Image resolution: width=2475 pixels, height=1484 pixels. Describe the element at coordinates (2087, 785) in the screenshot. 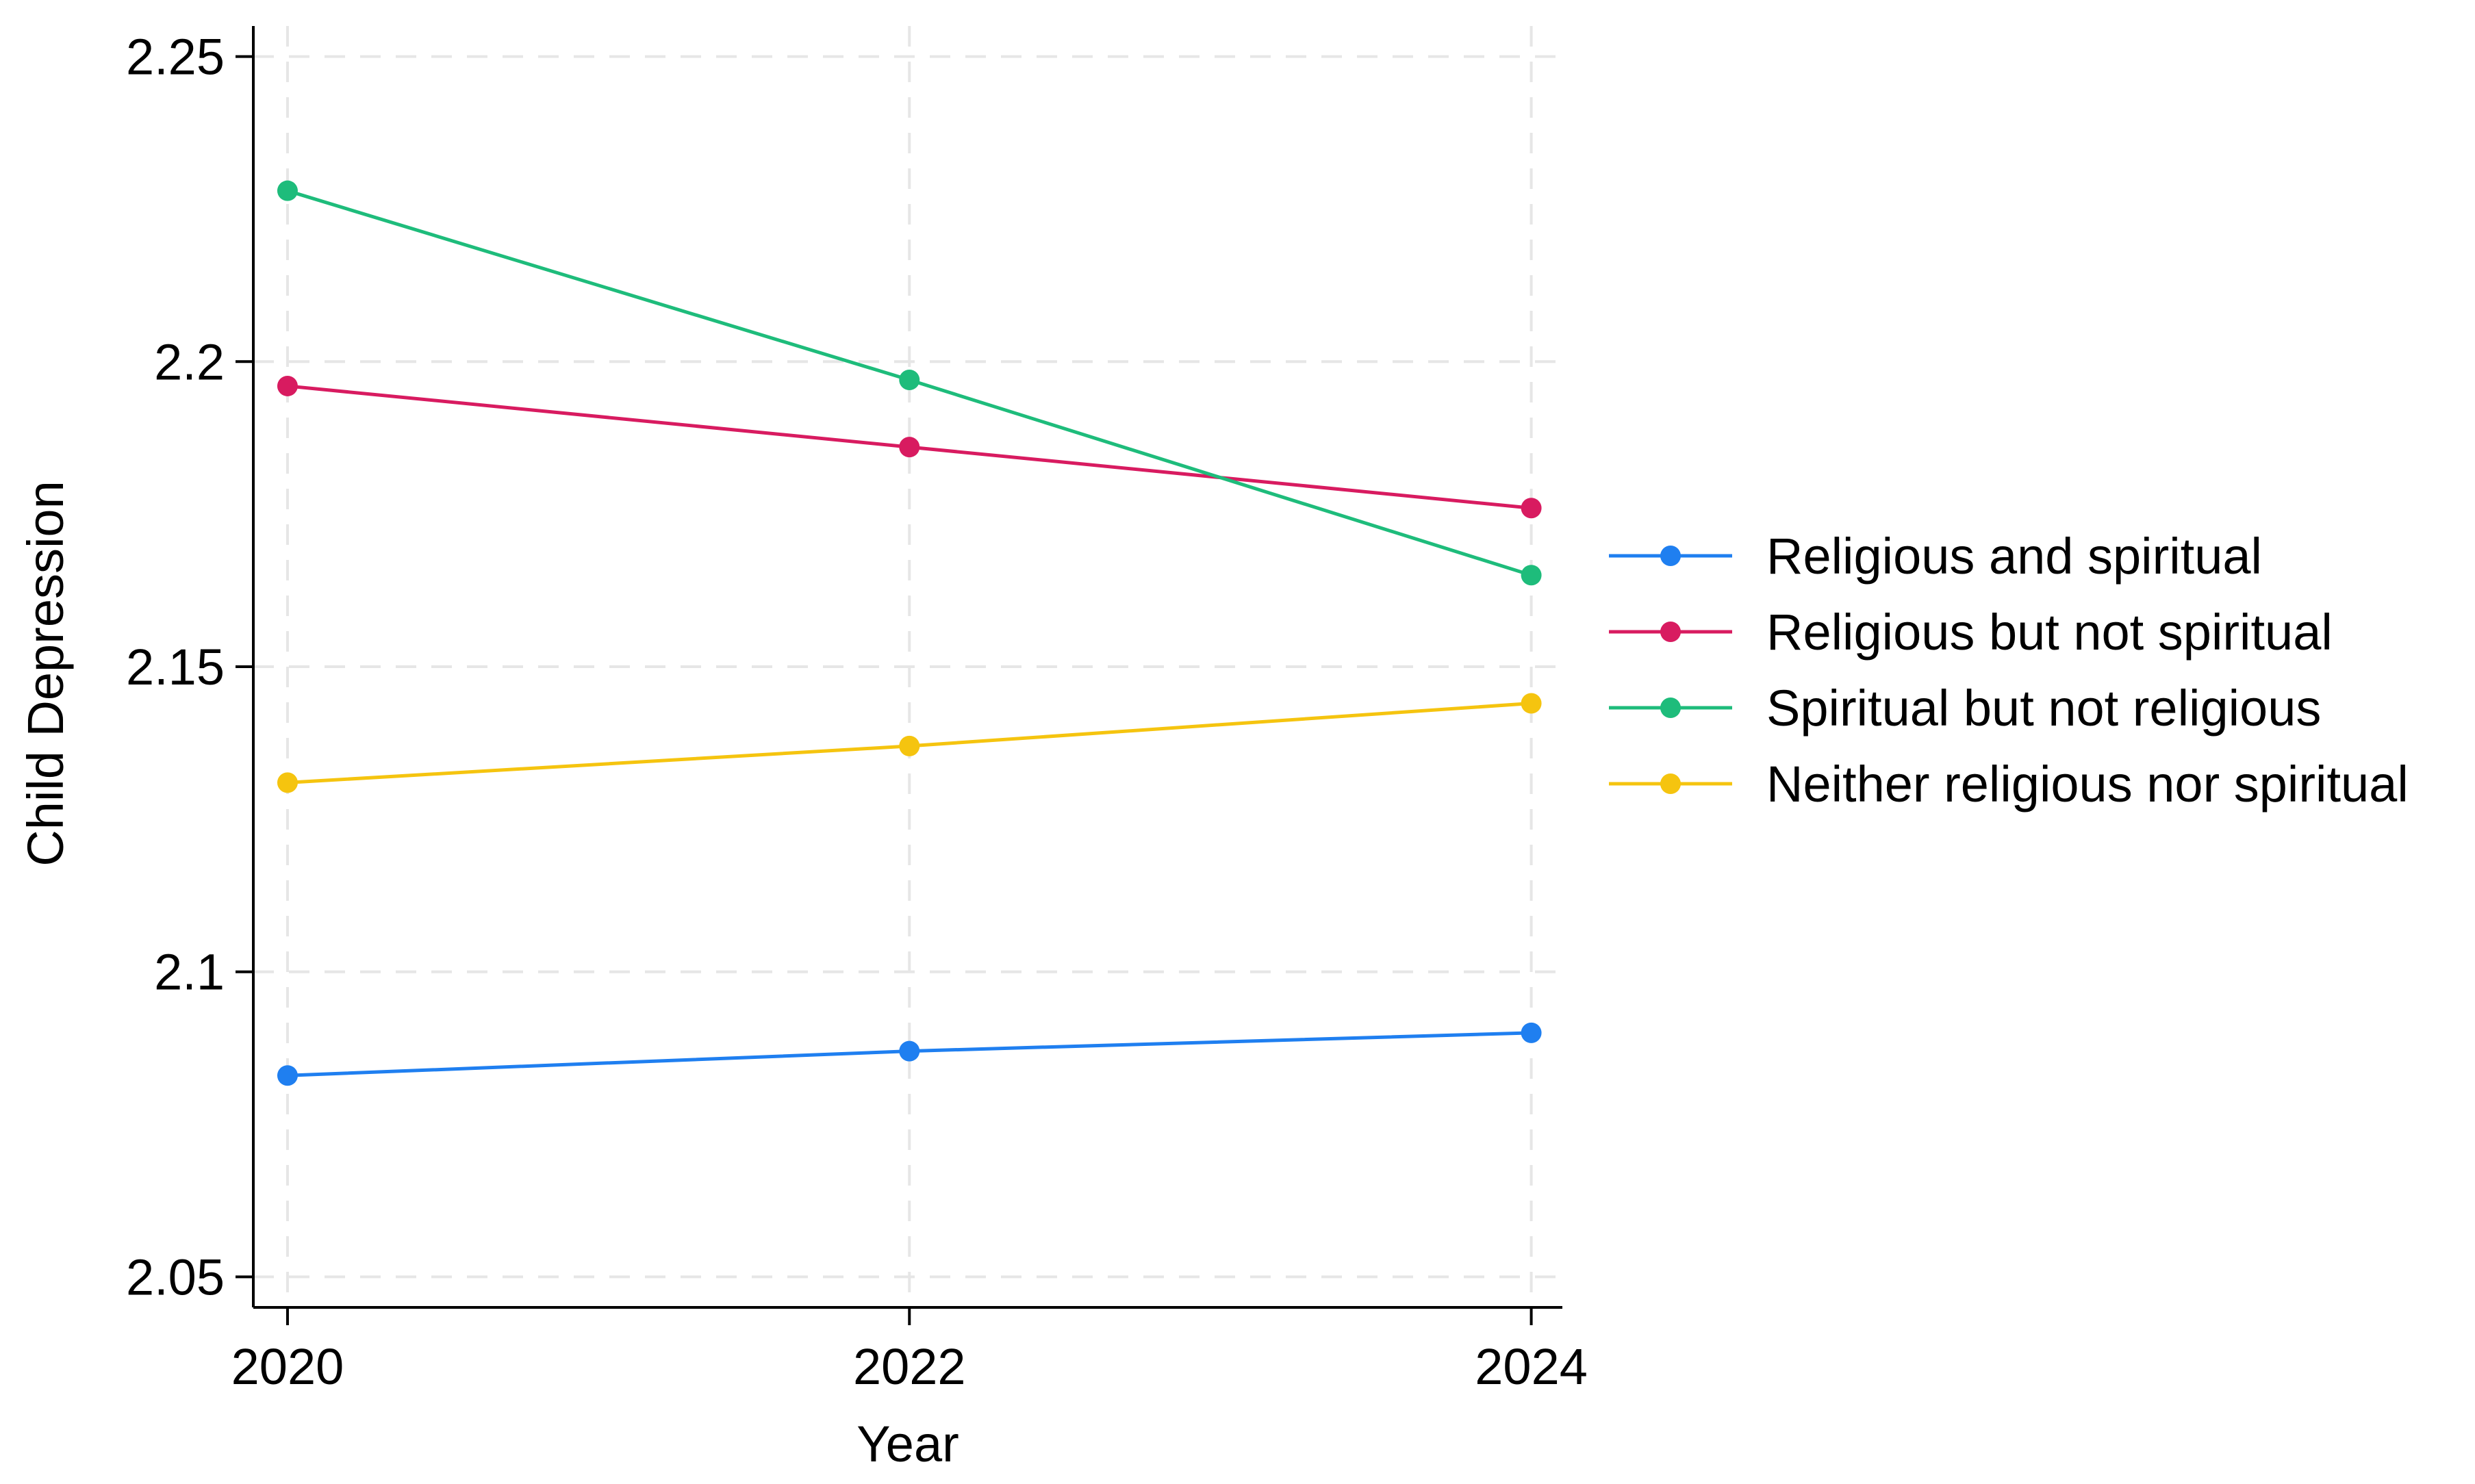

I see `legend-label: Neither religious nor spiritual` at that location.